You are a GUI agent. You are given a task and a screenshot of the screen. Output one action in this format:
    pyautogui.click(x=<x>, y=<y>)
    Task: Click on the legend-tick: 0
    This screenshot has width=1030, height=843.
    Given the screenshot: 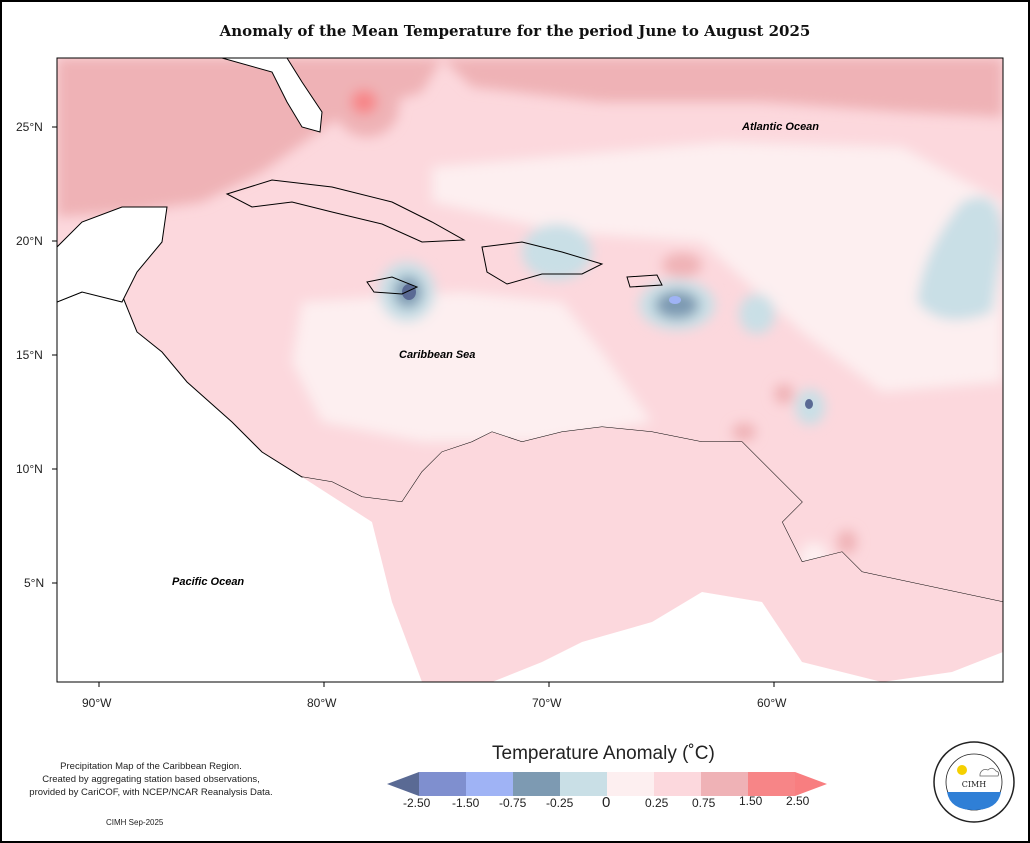 What is the action you would take?
    pyautogui.click(x=606, y=802)
    